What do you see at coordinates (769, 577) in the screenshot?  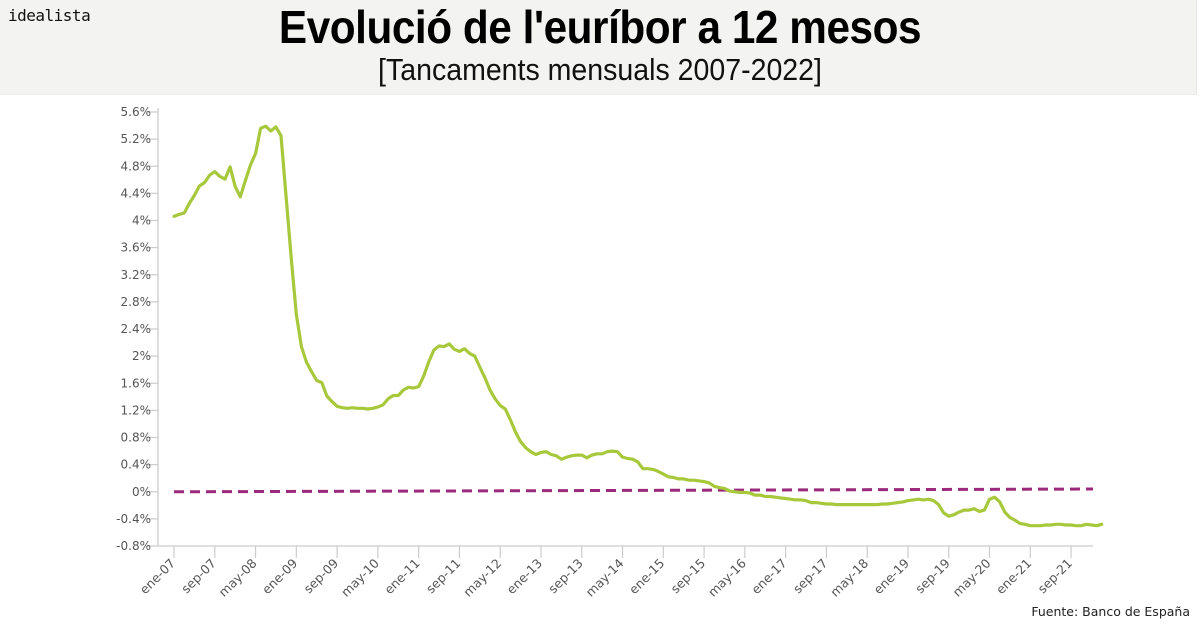 I see `x-tick-label: ene-17` at bounding box center [769, 577].